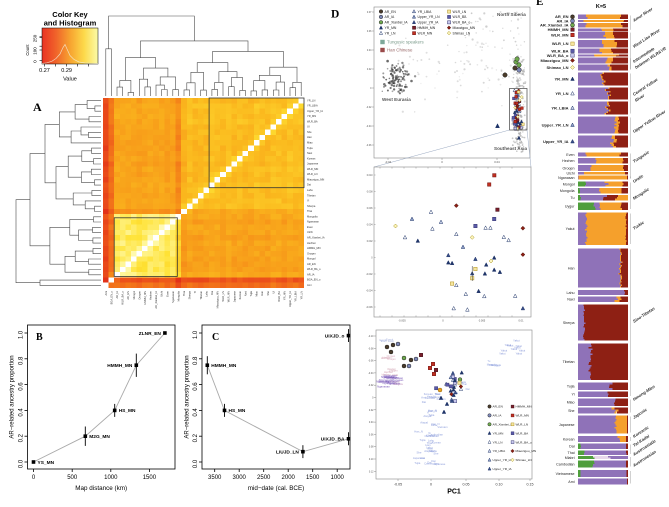 Image resolution: width=669 pixels, height=507 pixels. Describe the element at coordinates (335, 15) in the screenshot. I see `svg-text: D` at that location.